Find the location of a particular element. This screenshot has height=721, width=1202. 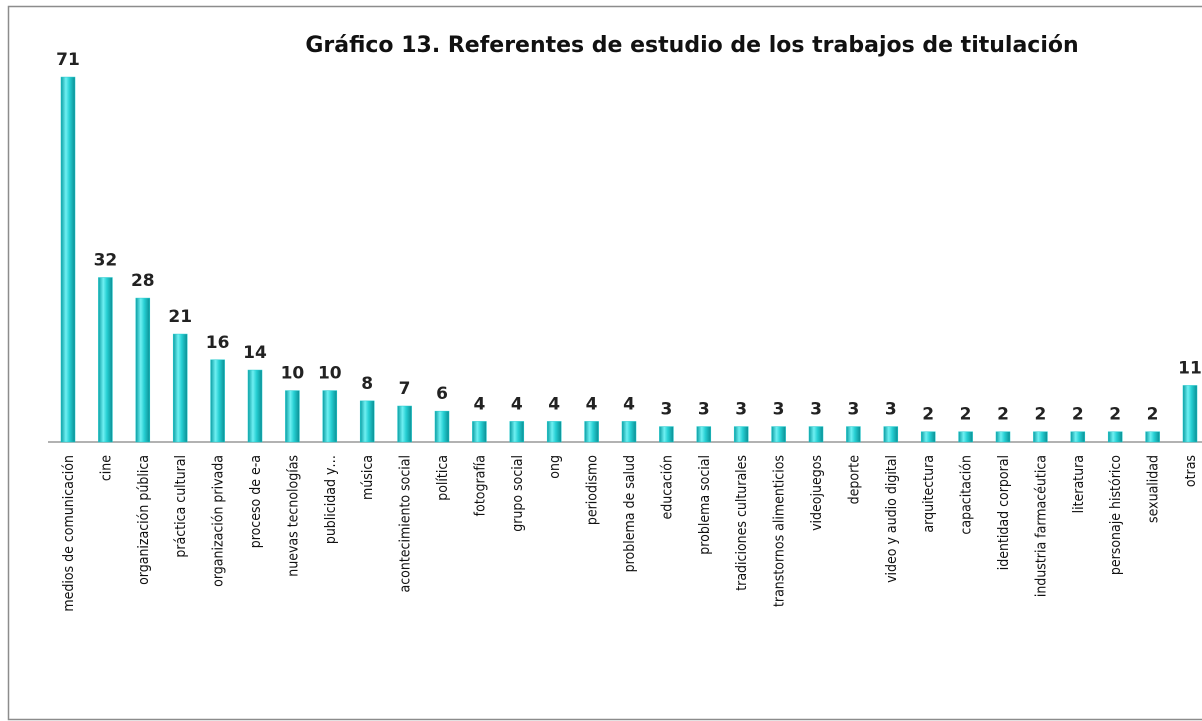

value-label: 7 is located at coordinates (405, 389).